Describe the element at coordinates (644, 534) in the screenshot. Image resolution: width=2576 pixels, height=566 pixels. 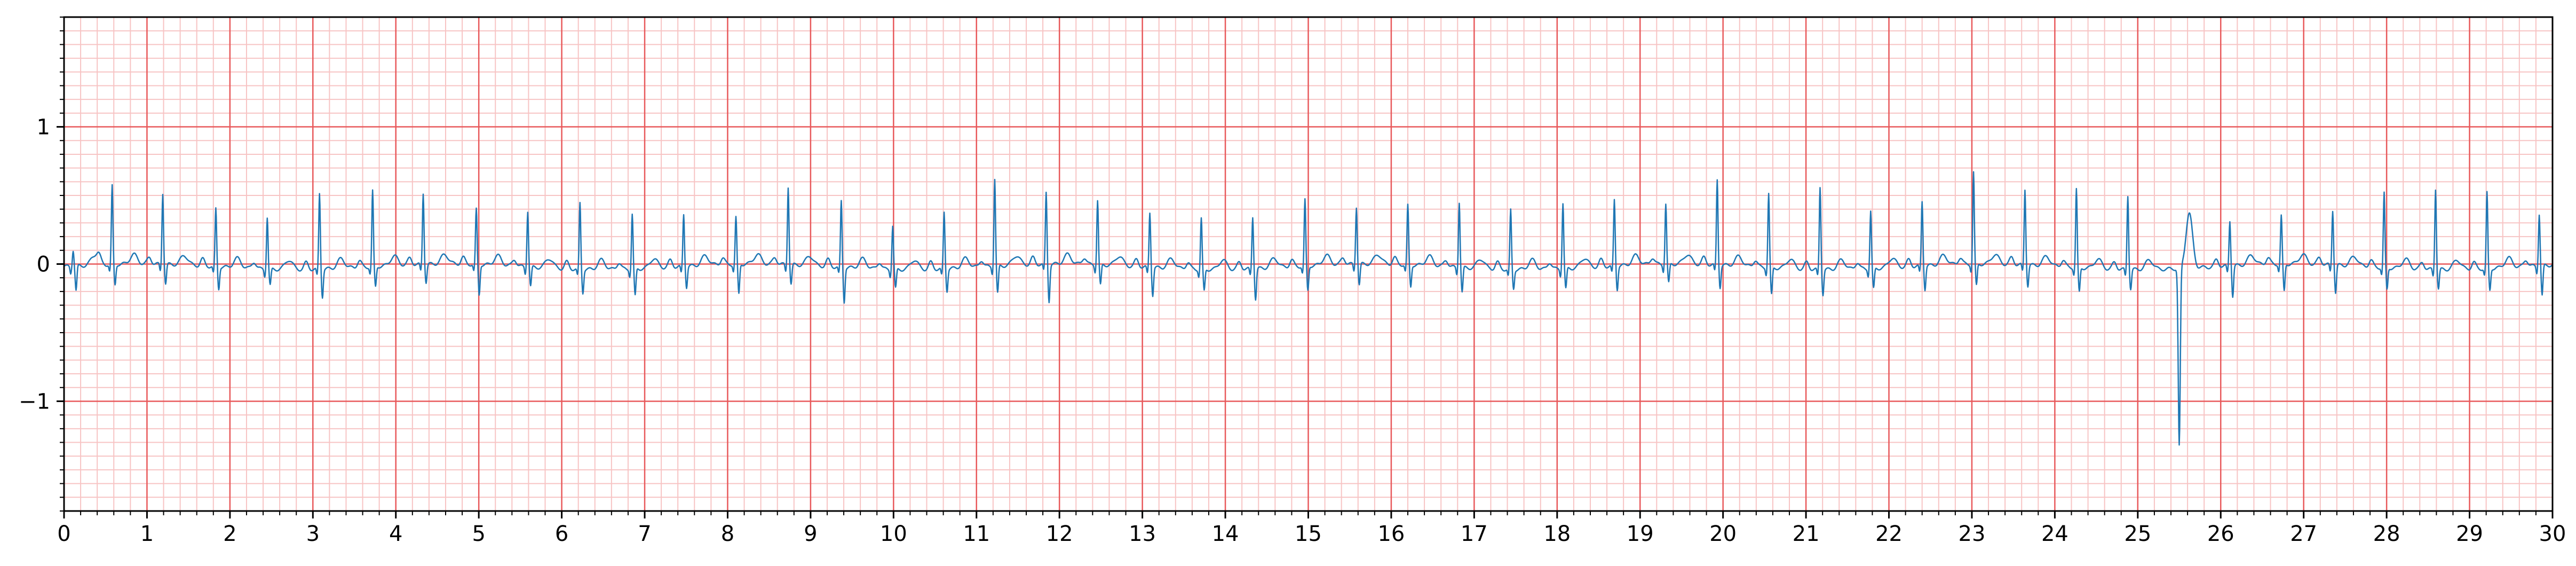
I see `x-tick-label: 7` at that location.